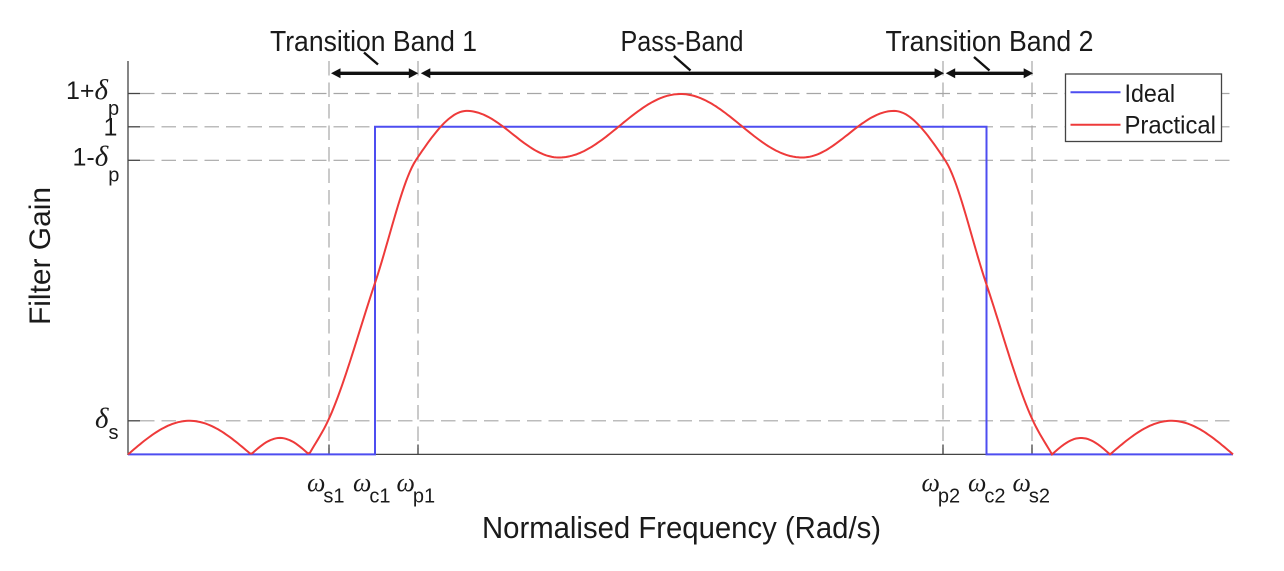 The width and height of the screenshot is (1284, 571). I want to click on svg-text: Filter Gain, so click(40, 256).